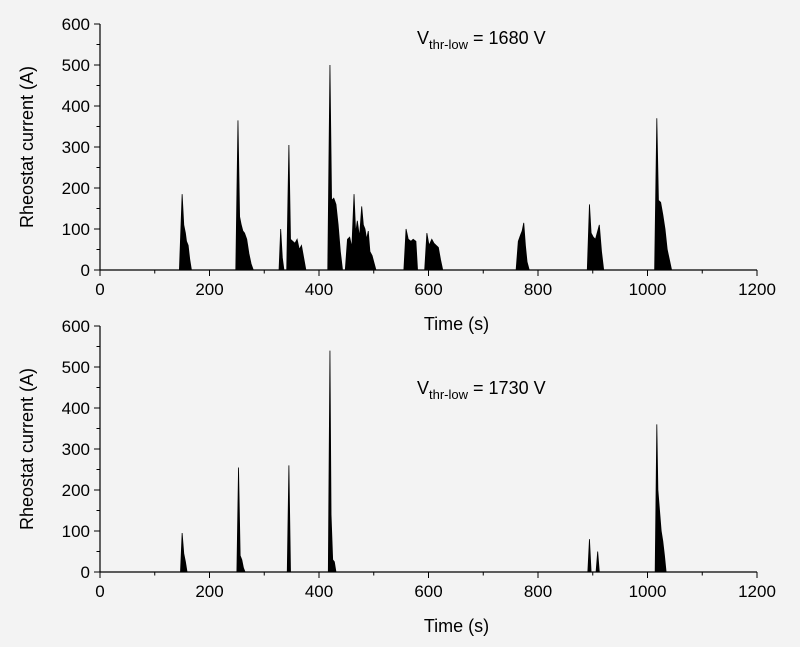  Describe the element at coordinates (481, 390) in the screenshot. I see `threshold-annotation: Vthr-low = 1730 V` at that location.